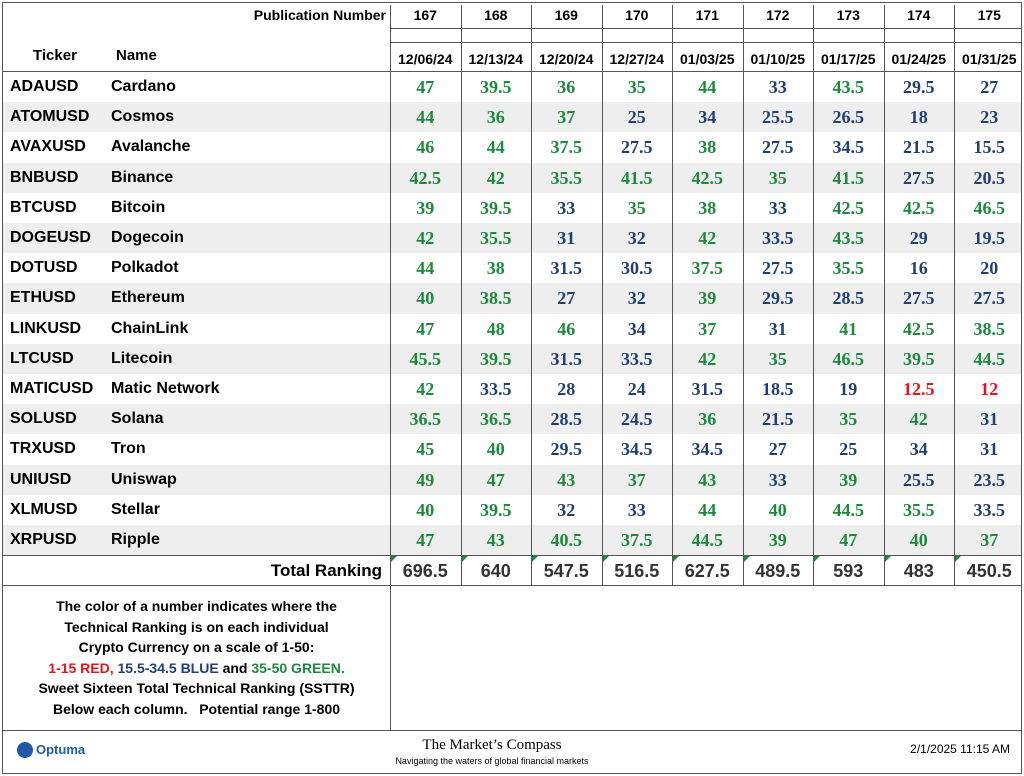  What do you see at coordinates (566, 509) in the screenshot?
I see `ranking-value: 32` at bounding box center [566, 509].